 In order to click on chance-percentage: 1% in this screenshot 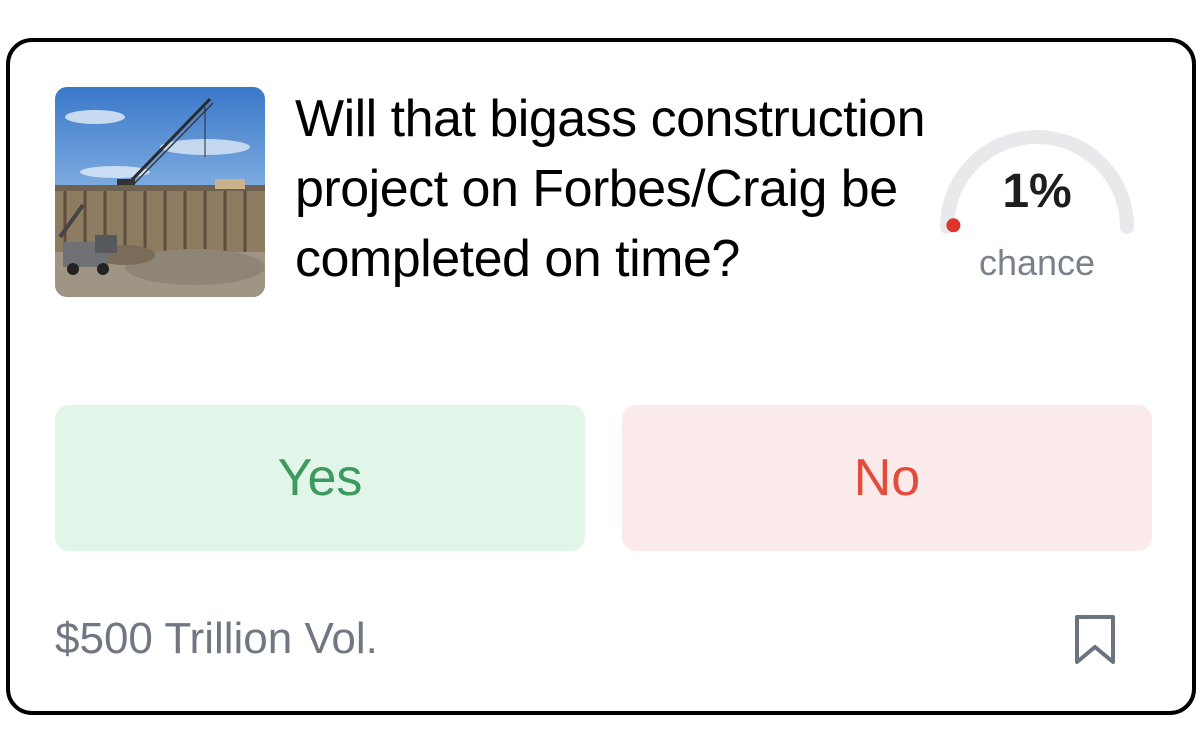, I will do `click(1037, 191)`.